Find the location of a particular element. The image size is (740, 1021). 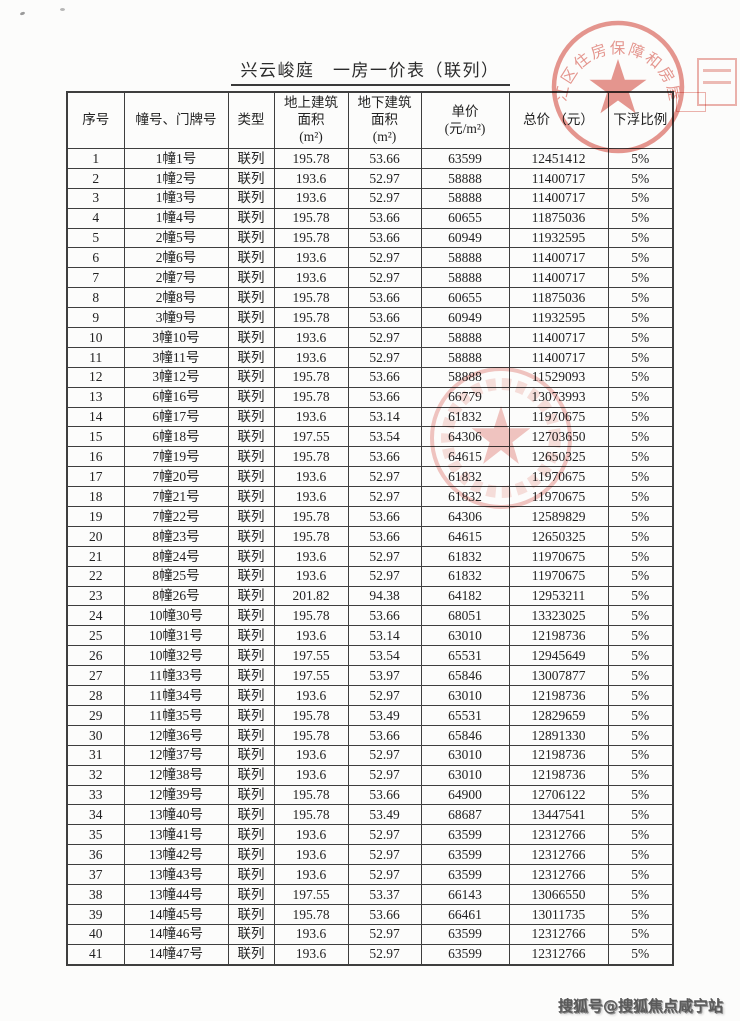

column-header: 类型 is located at coordinates (251, 120).